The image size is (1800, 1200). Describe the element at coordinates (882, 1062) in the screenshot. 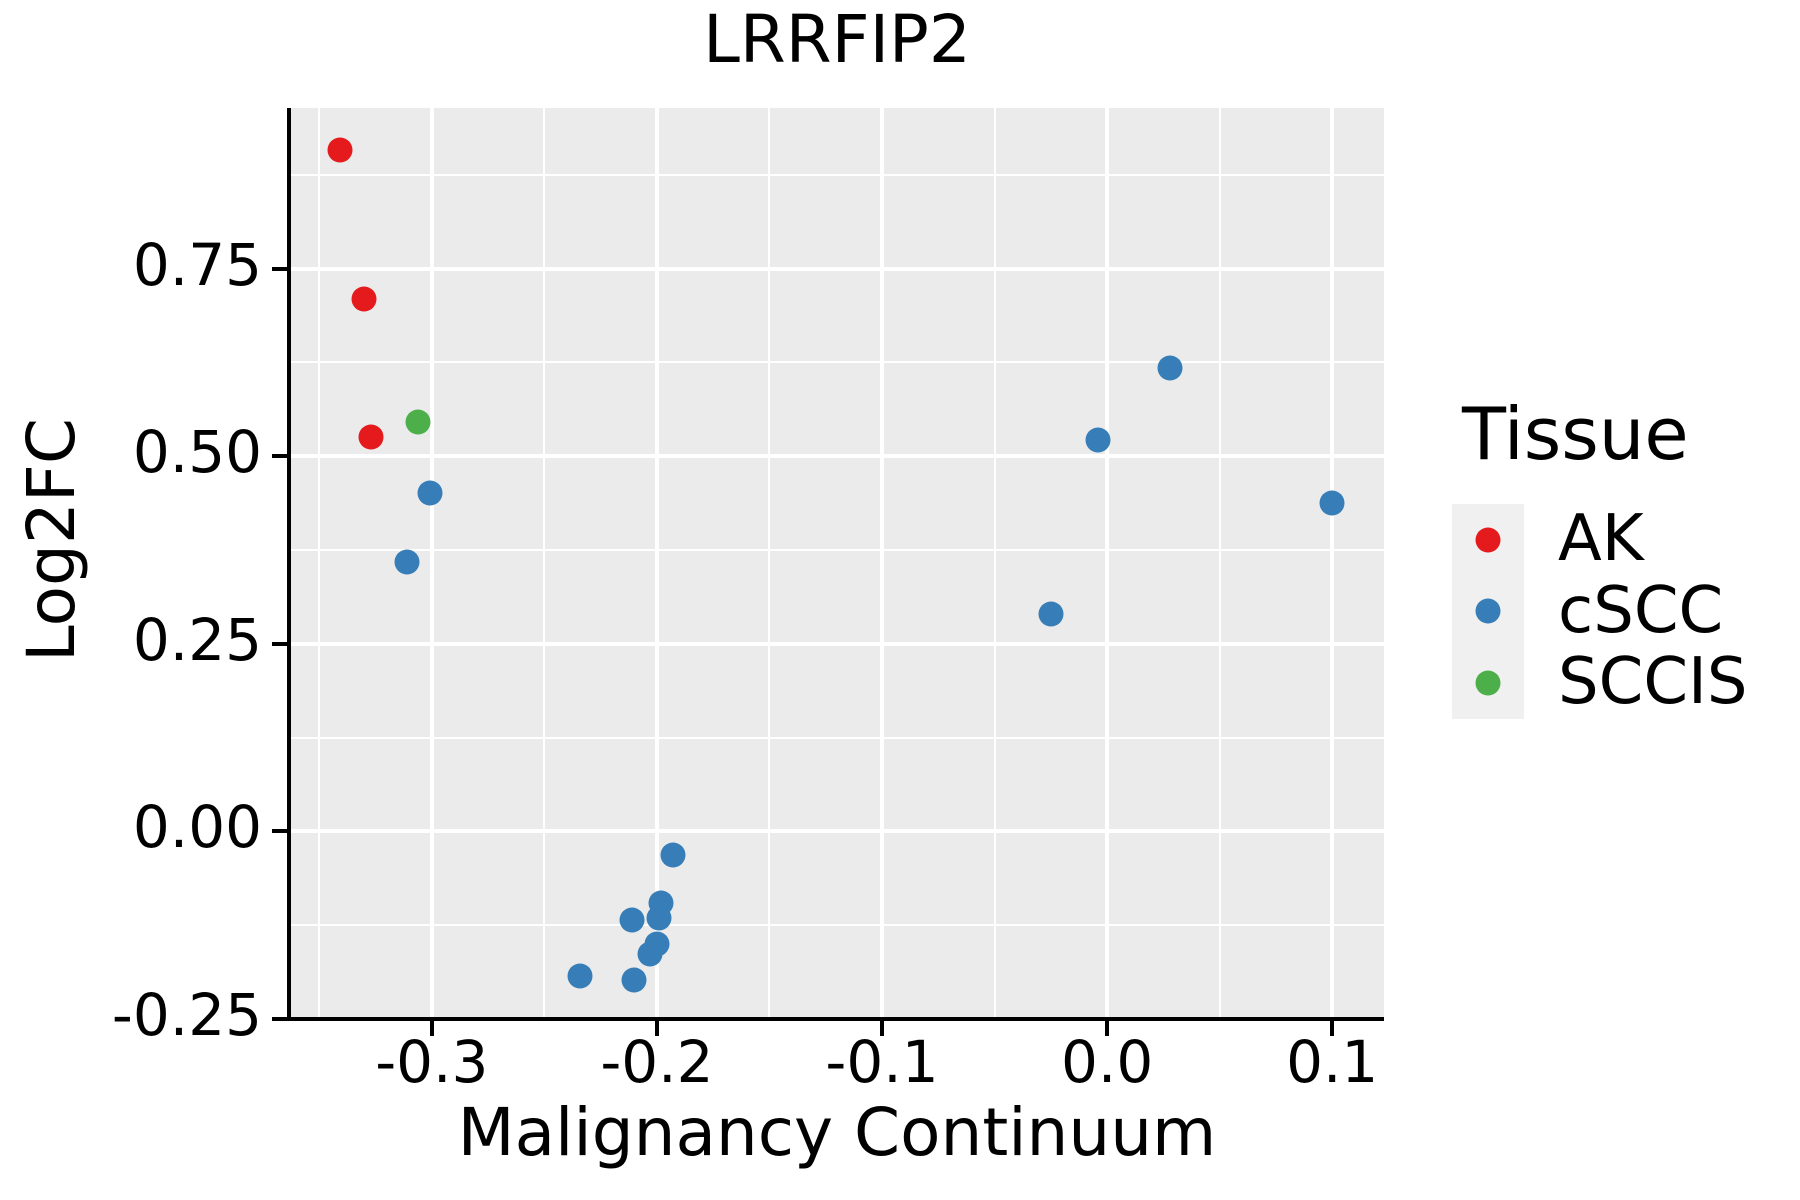

I see `x-tick-label: -0.1` at that location.